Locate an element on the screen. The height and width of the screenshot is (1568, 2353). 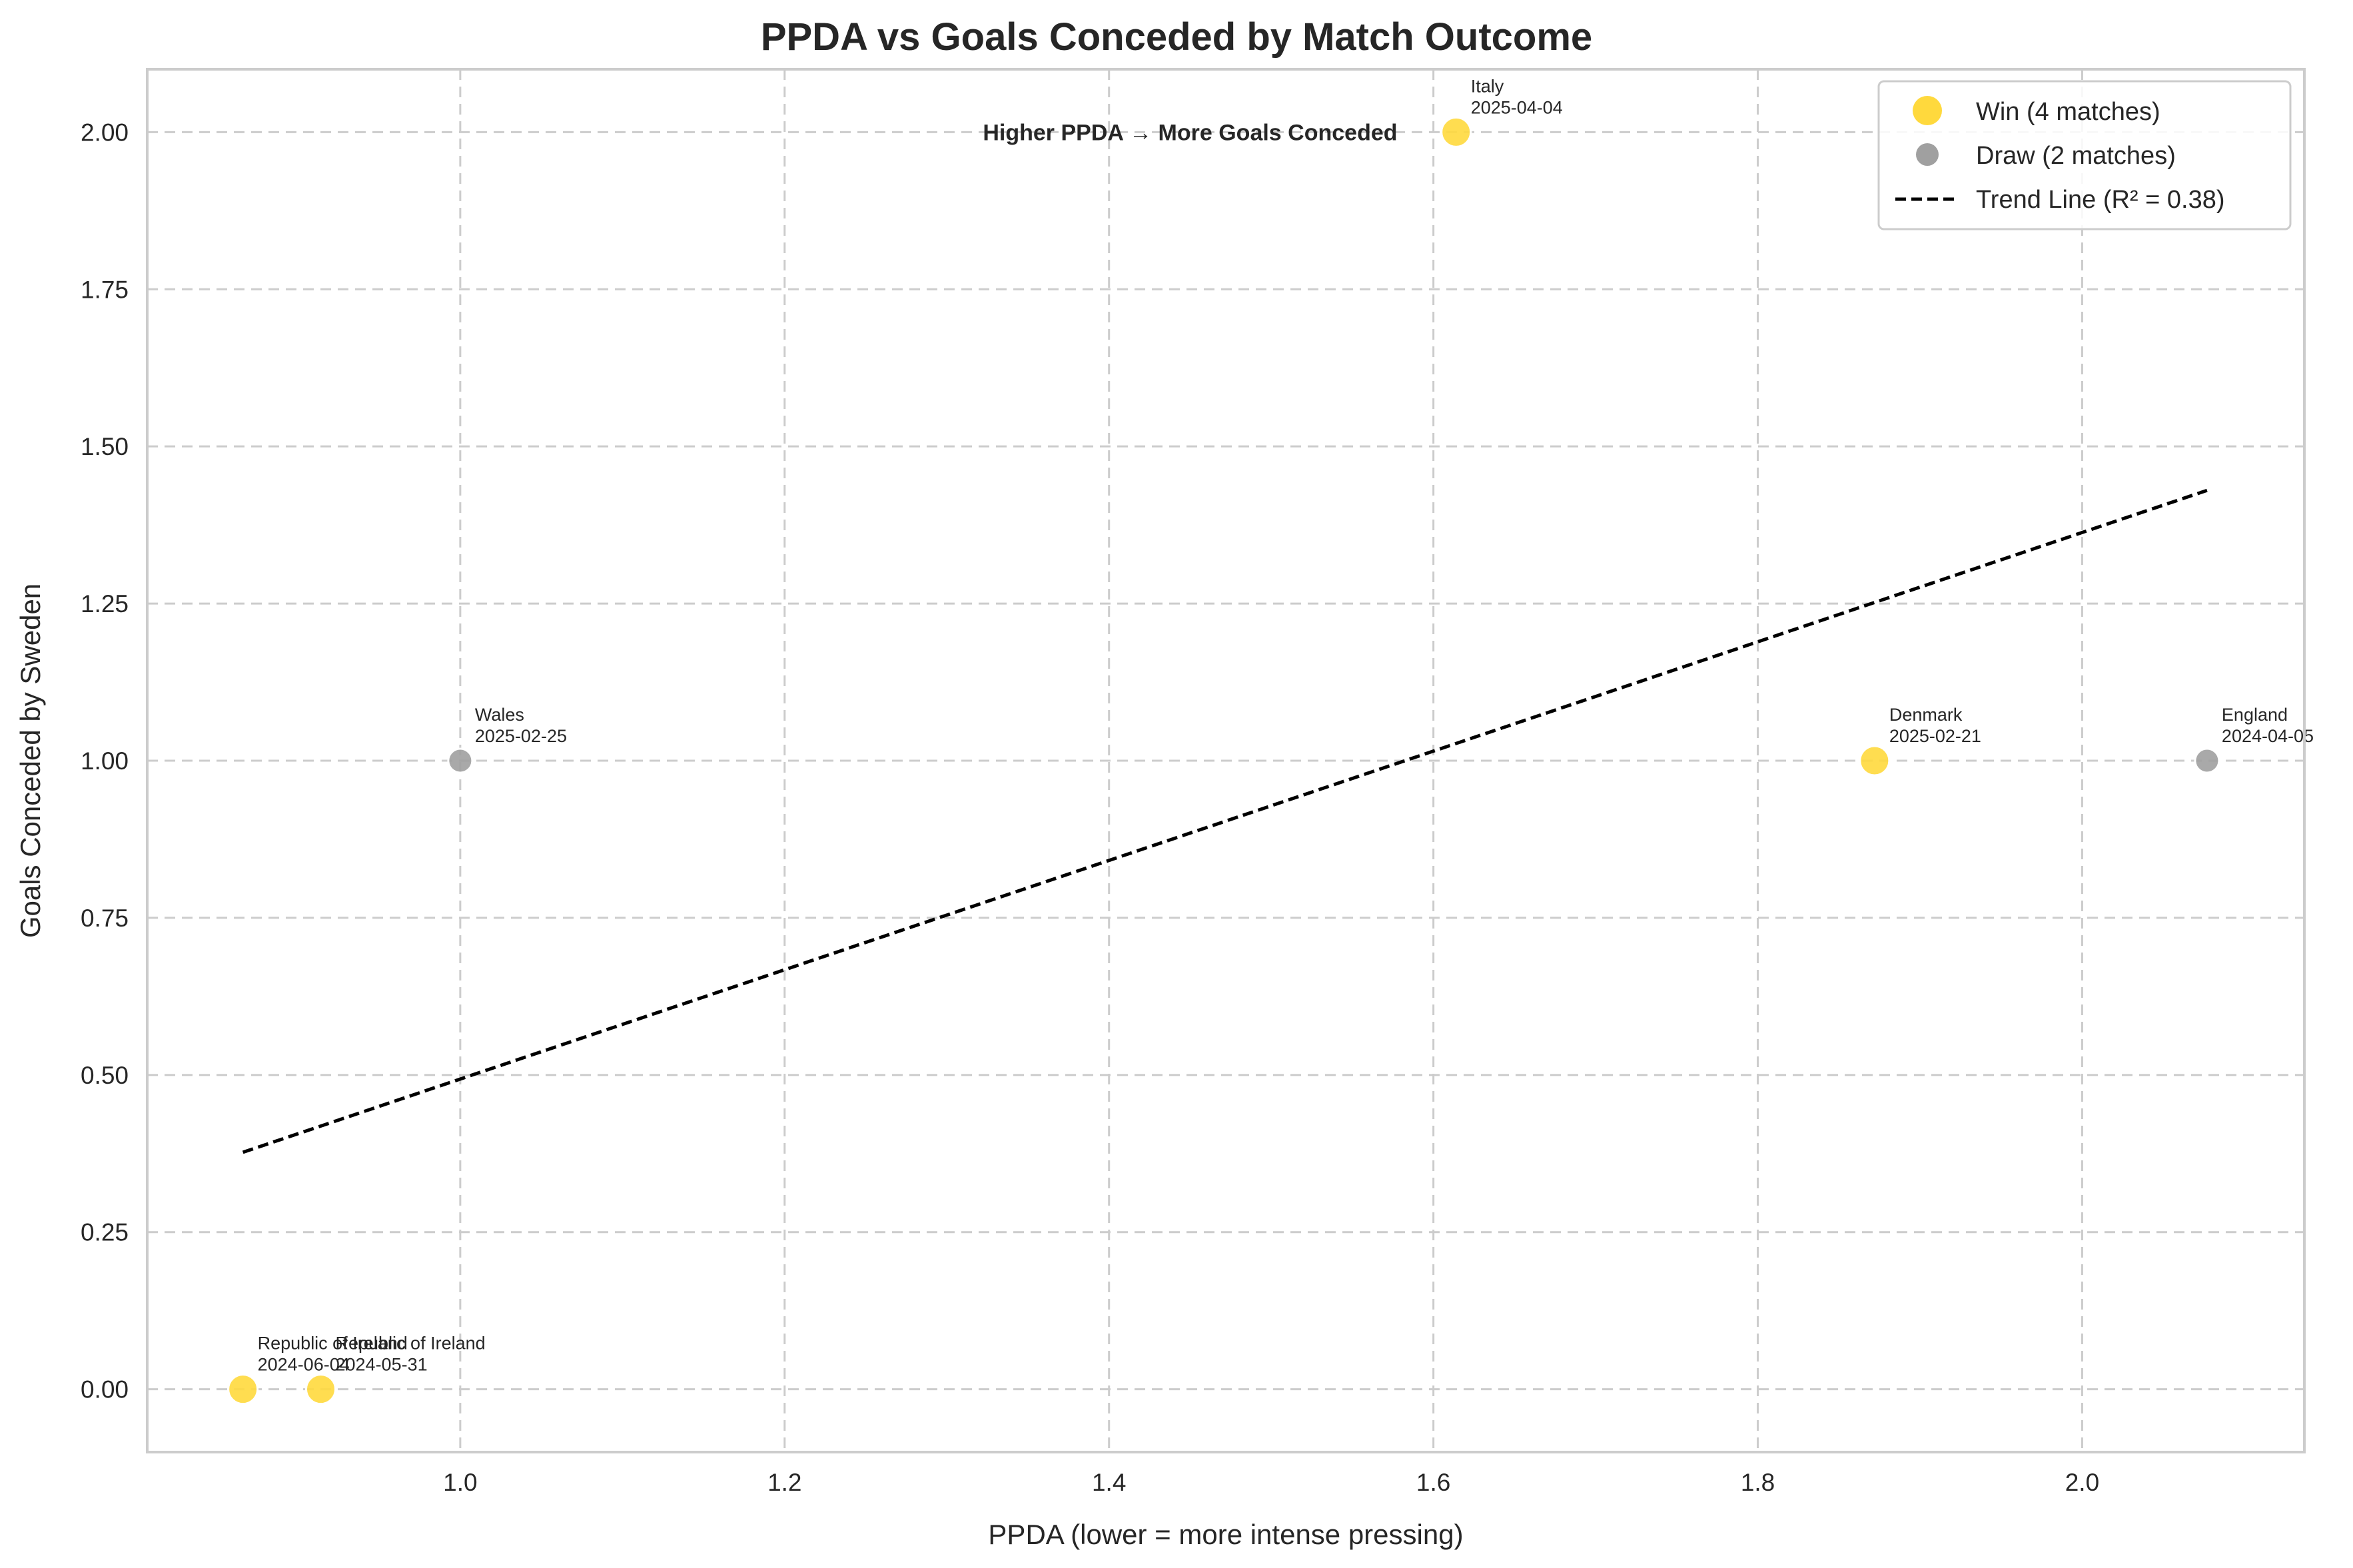
y-tick-label: 1.00 is located at coordinates (105, 761).